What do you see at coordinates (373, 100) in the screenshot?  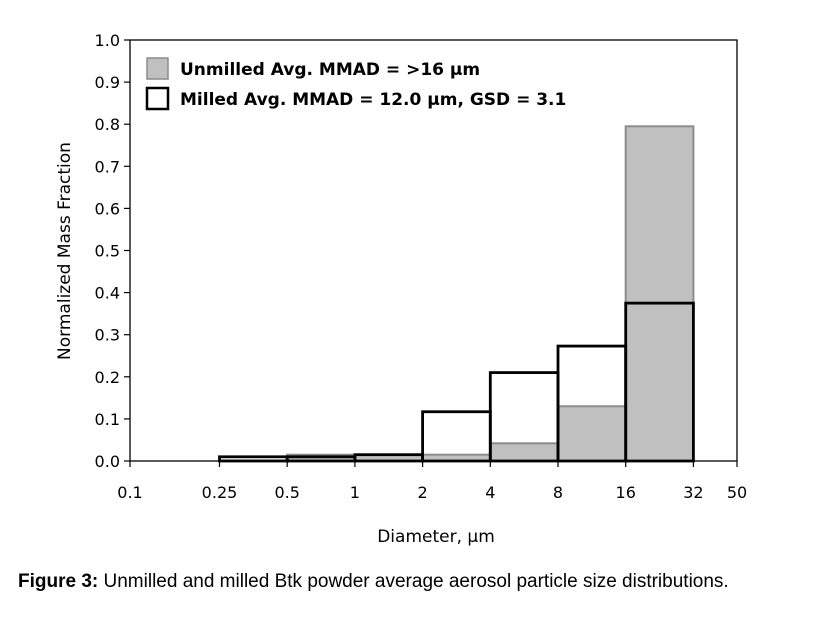 I see `milled-legend-label: Milled Avg. MMAD = 12.0 µm, GSD = 3.1` at bounding box center [373, 100].